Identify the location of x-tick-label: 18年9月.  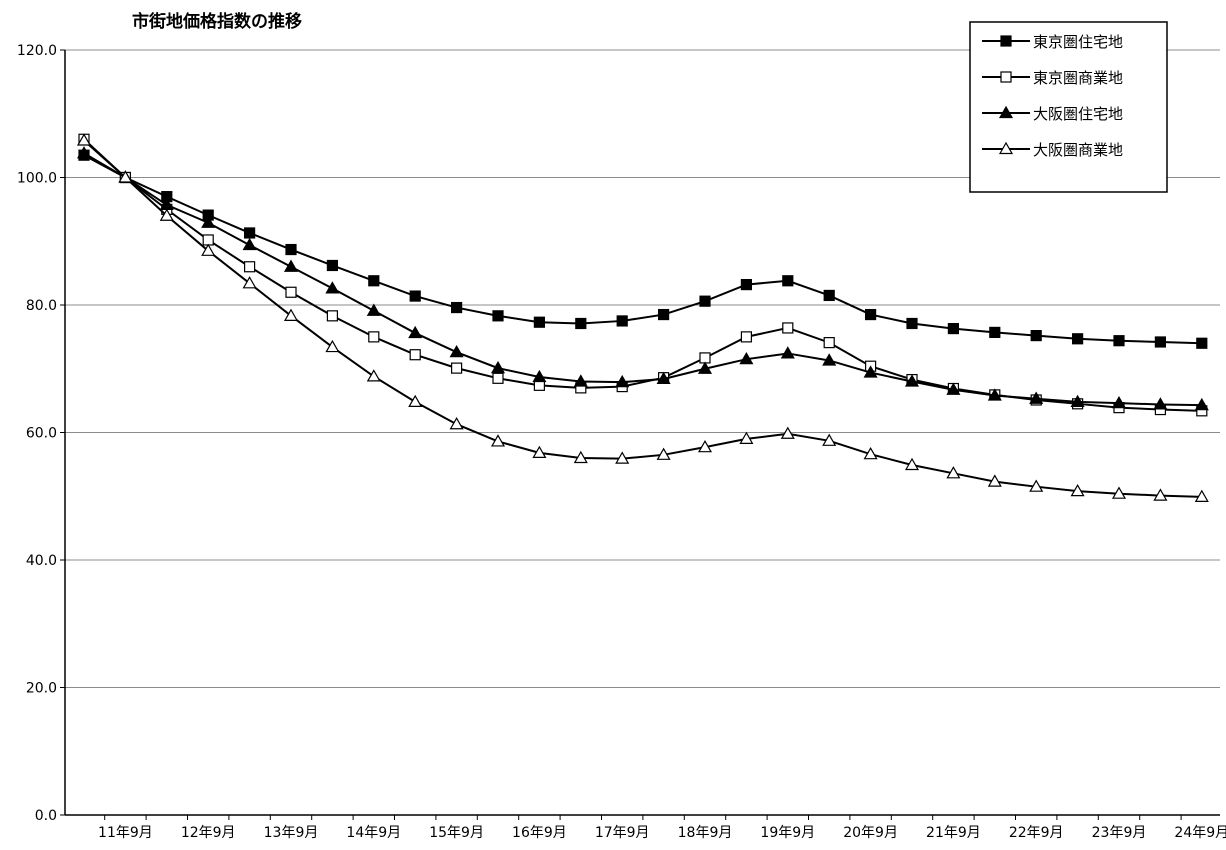
(705, 833).